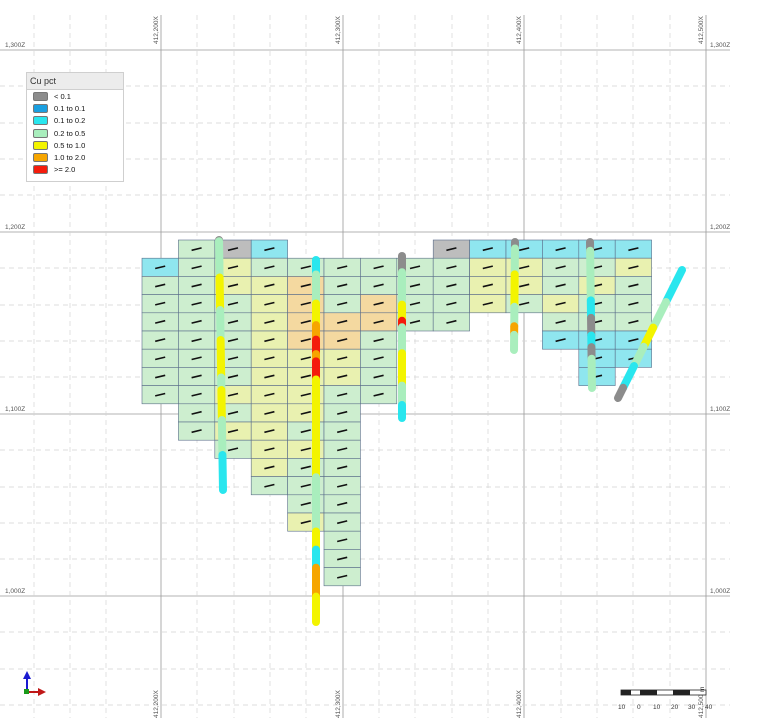 This screenshot has height=723, width=765. I want to click on legend-item: 1.0 to 2.0, so click(75, 157).